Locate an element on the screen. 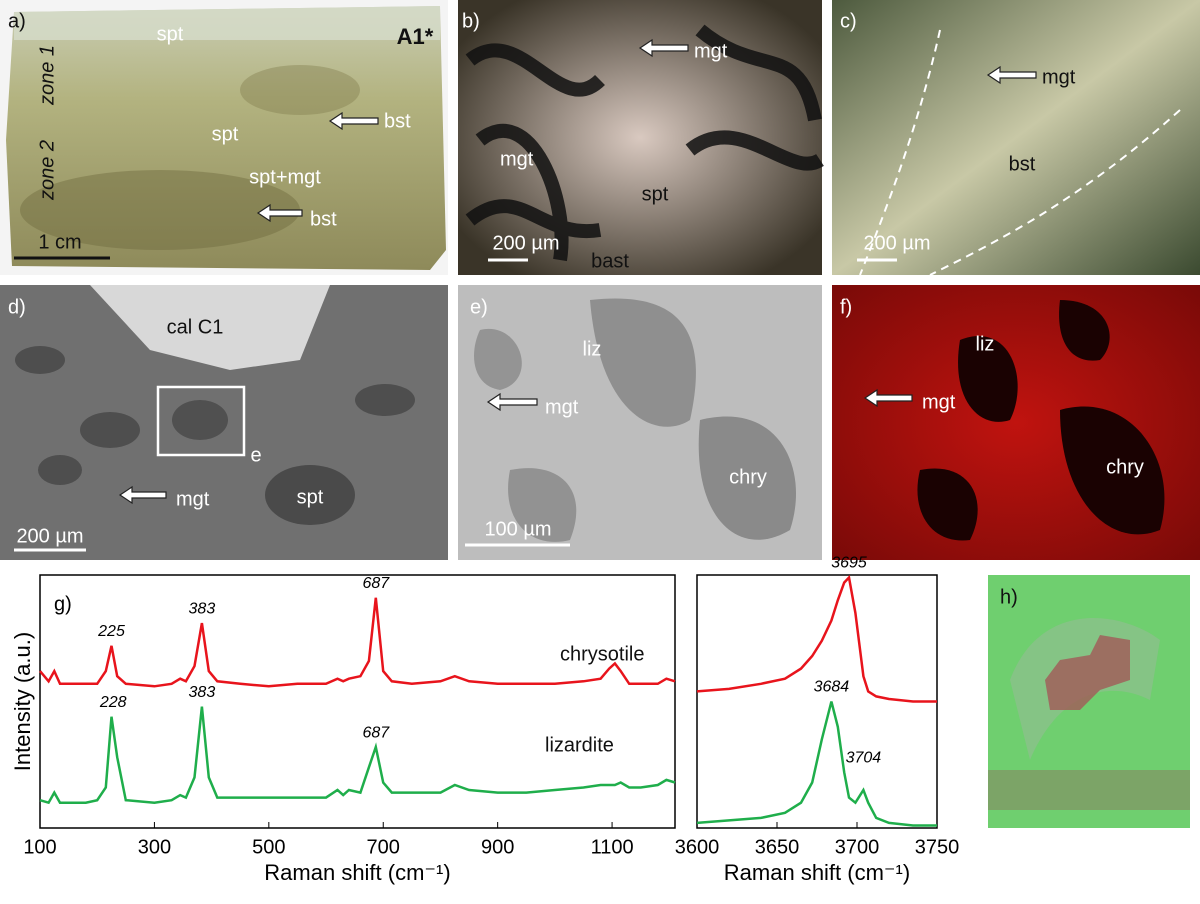 Image resolution: width=1200 pixels, height=904 pixels. panel-label: h) is located at coordinates (1009, 597).